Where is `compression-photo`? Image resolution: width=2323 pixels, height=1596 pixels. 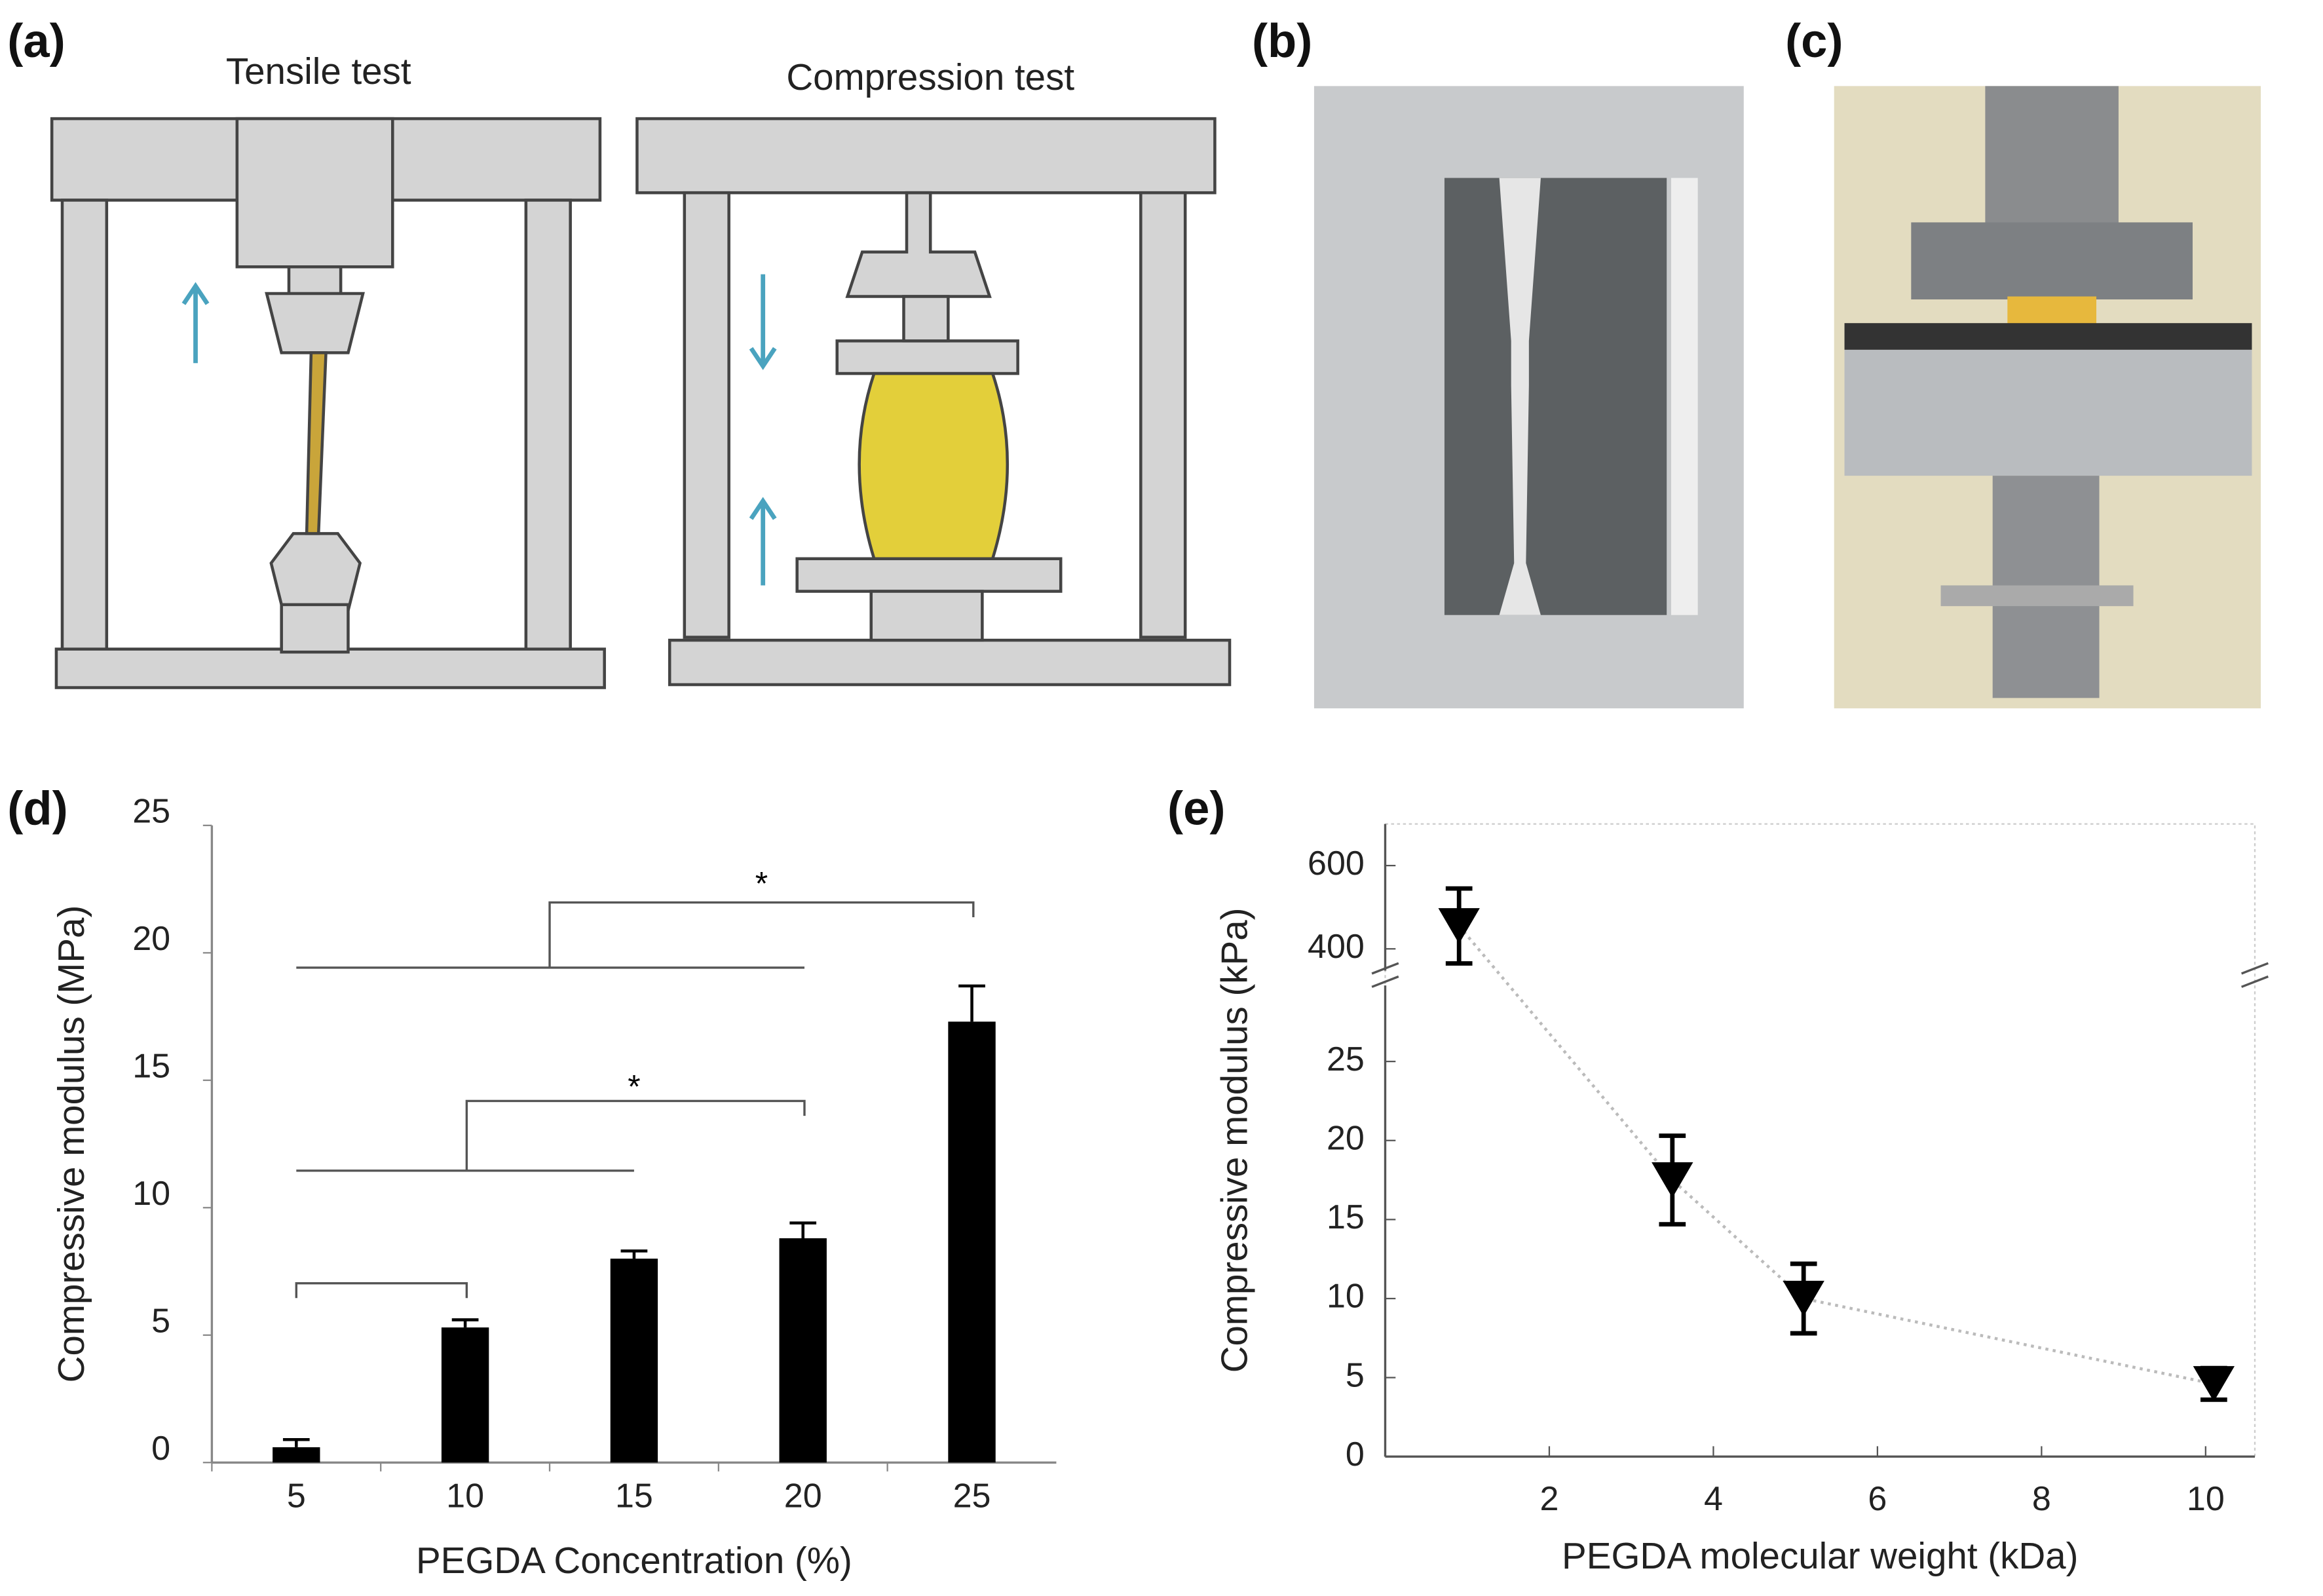
compression-photo is located at coordinates (2047, 397).